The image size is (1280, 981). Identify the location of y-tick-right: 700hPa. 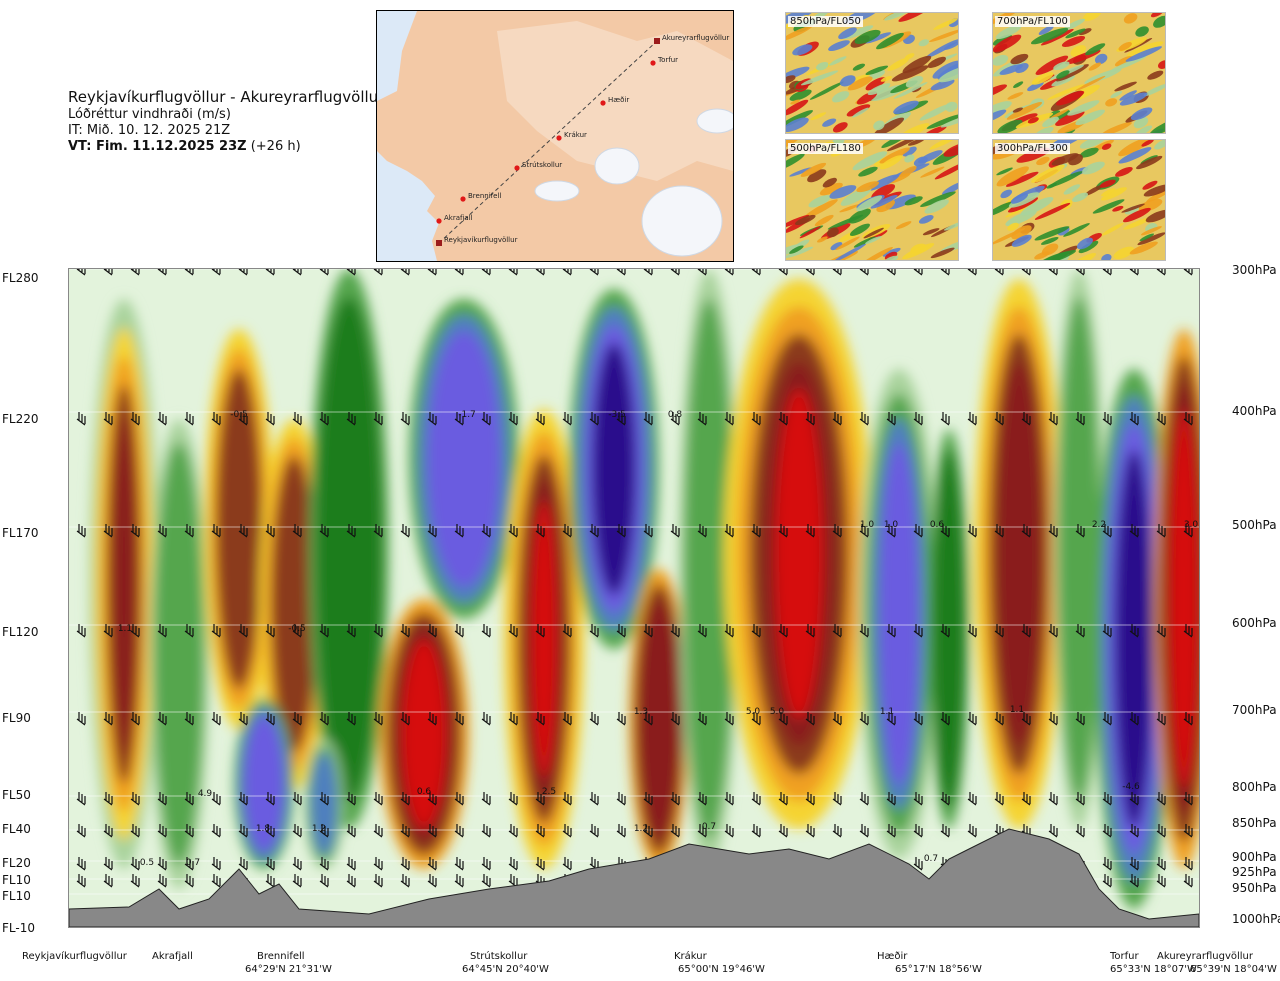
(1254, 710).